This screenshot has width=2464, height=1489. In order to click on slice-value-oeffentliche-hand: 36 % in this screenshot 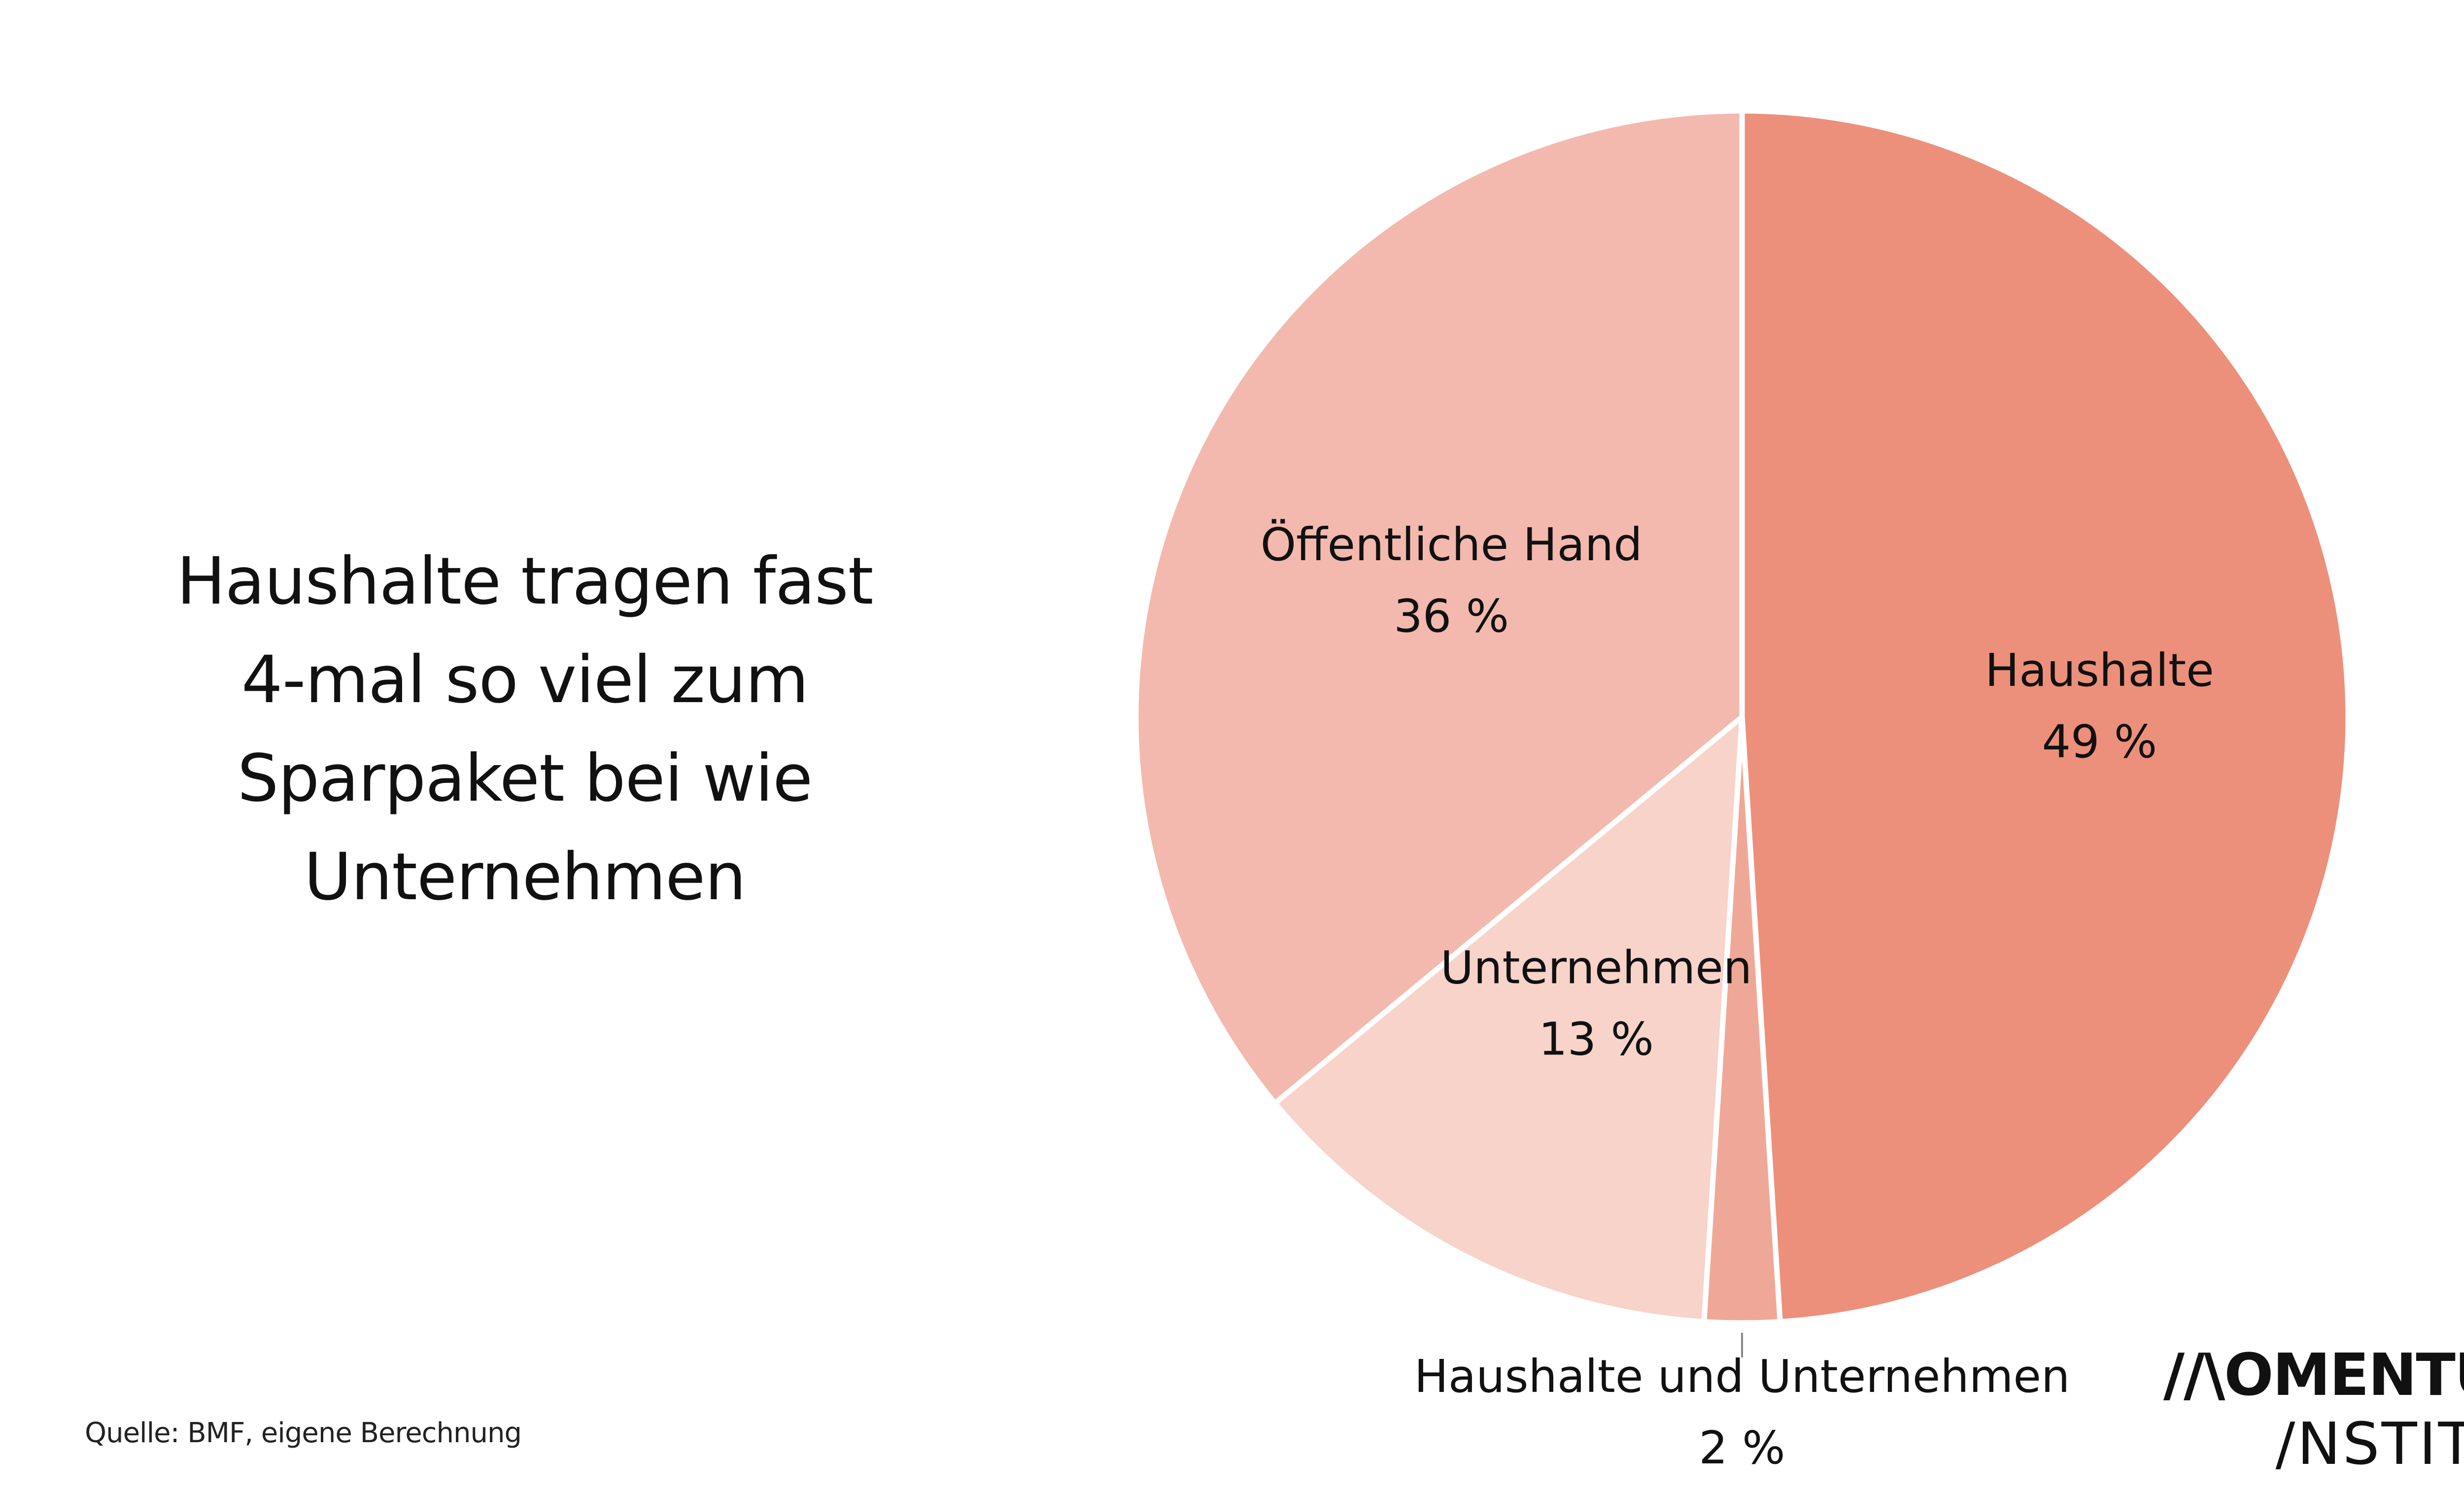, I will do `click(1451, 616)`.